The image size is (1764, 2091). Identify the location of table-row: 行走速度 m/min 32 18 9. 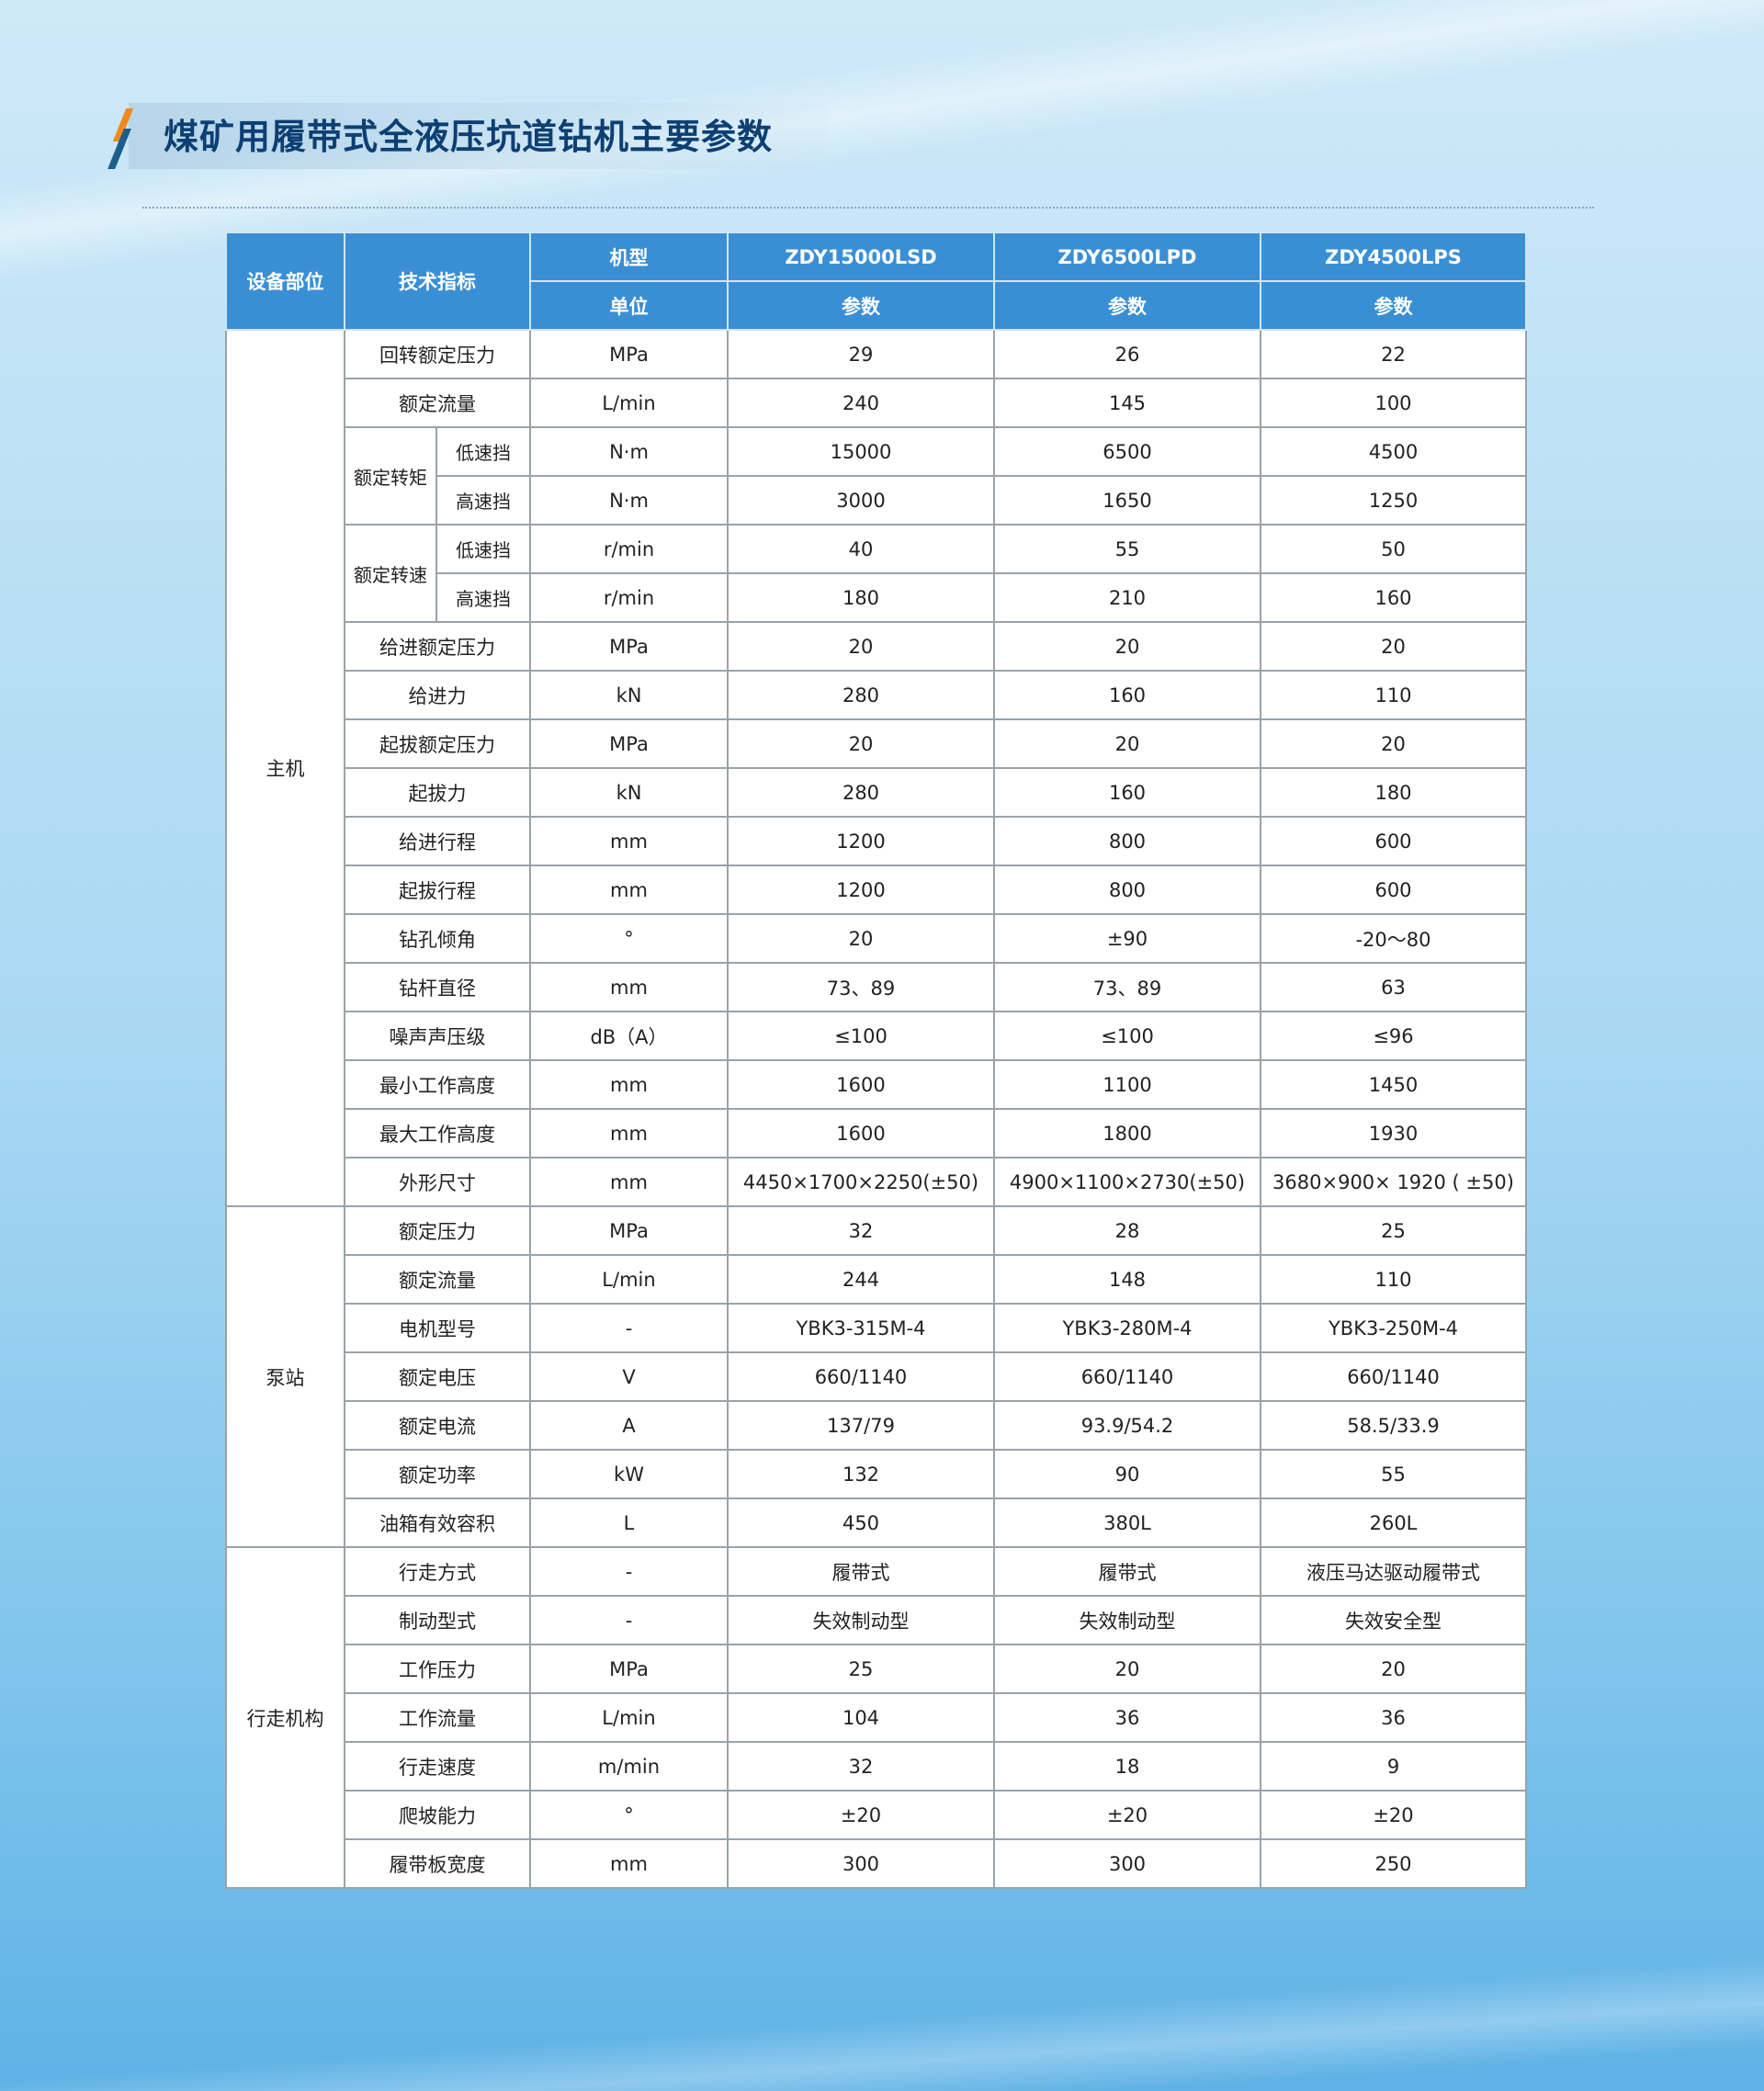
(877, 1766).